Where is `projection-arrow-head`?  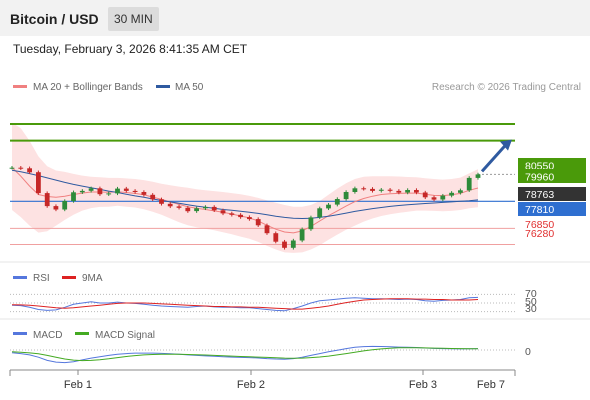 projection-arrow-head is located at coordinates (506, 145).